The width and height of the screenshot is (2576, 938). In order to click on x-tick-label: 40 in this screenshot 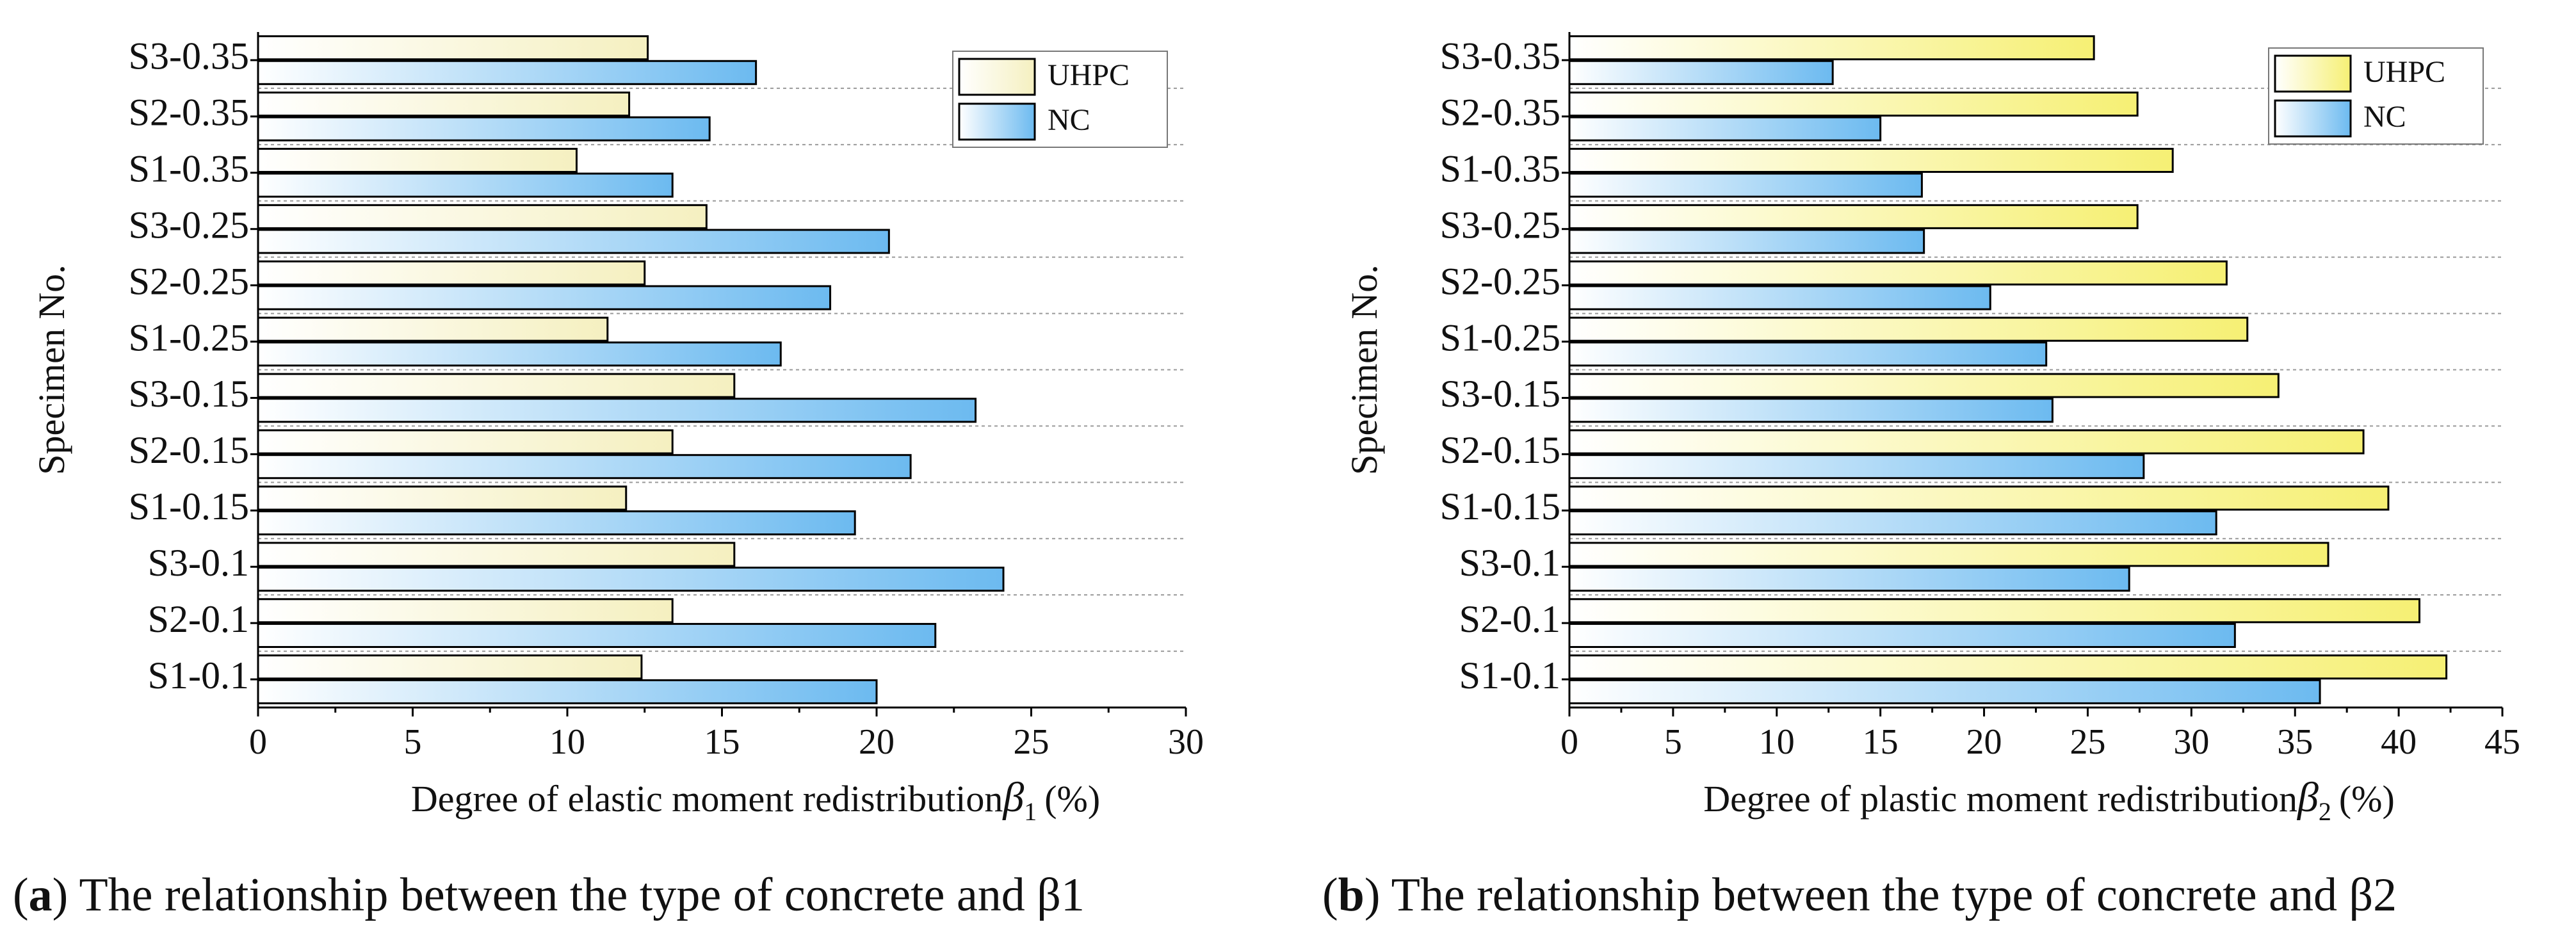, I will do `click(2399, 742)`.